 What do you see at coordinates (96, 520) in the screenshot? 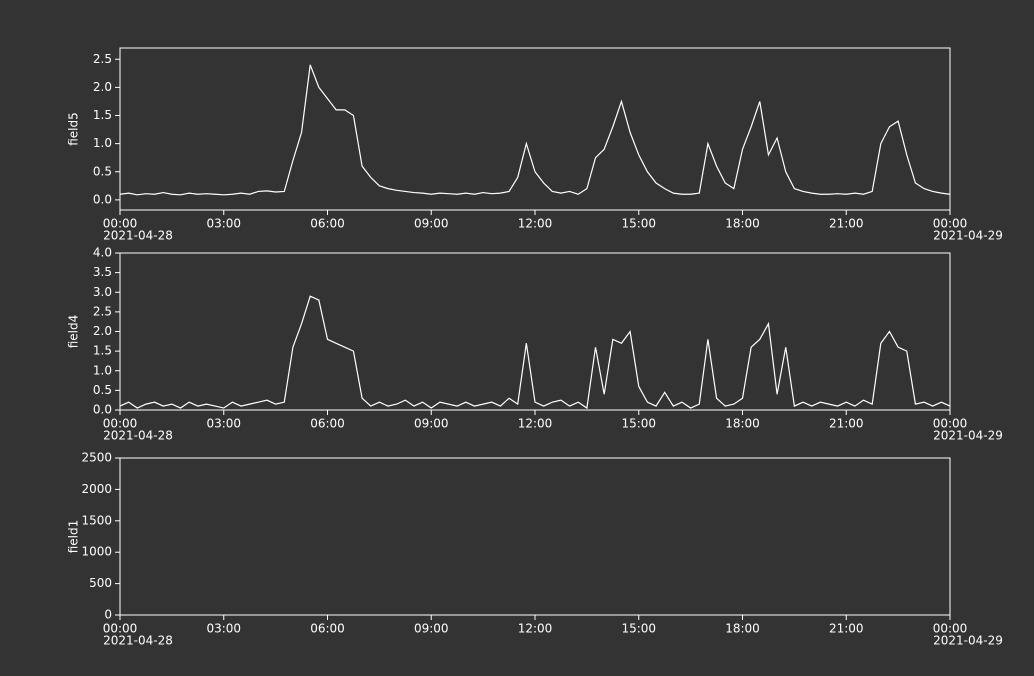
I see `y-tick-label: 1500` at bounding box center [96, 520].